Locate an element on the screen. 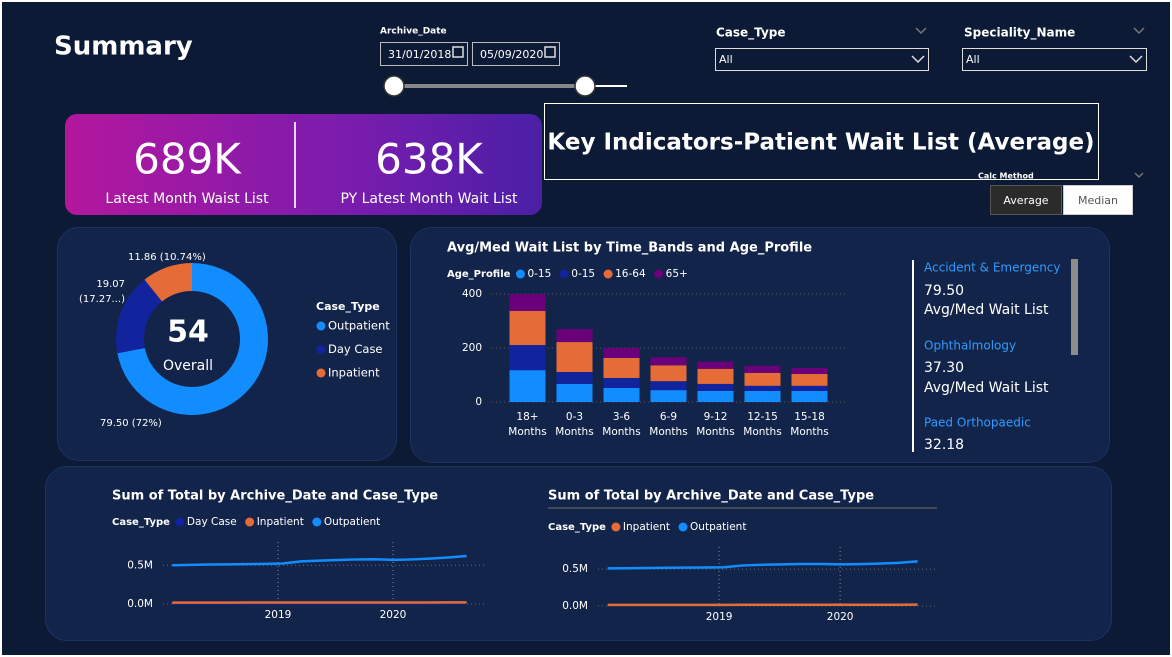 The height and width of the screenshot is (657, 1172). kpi-divider is located at coordinates (295, 165).